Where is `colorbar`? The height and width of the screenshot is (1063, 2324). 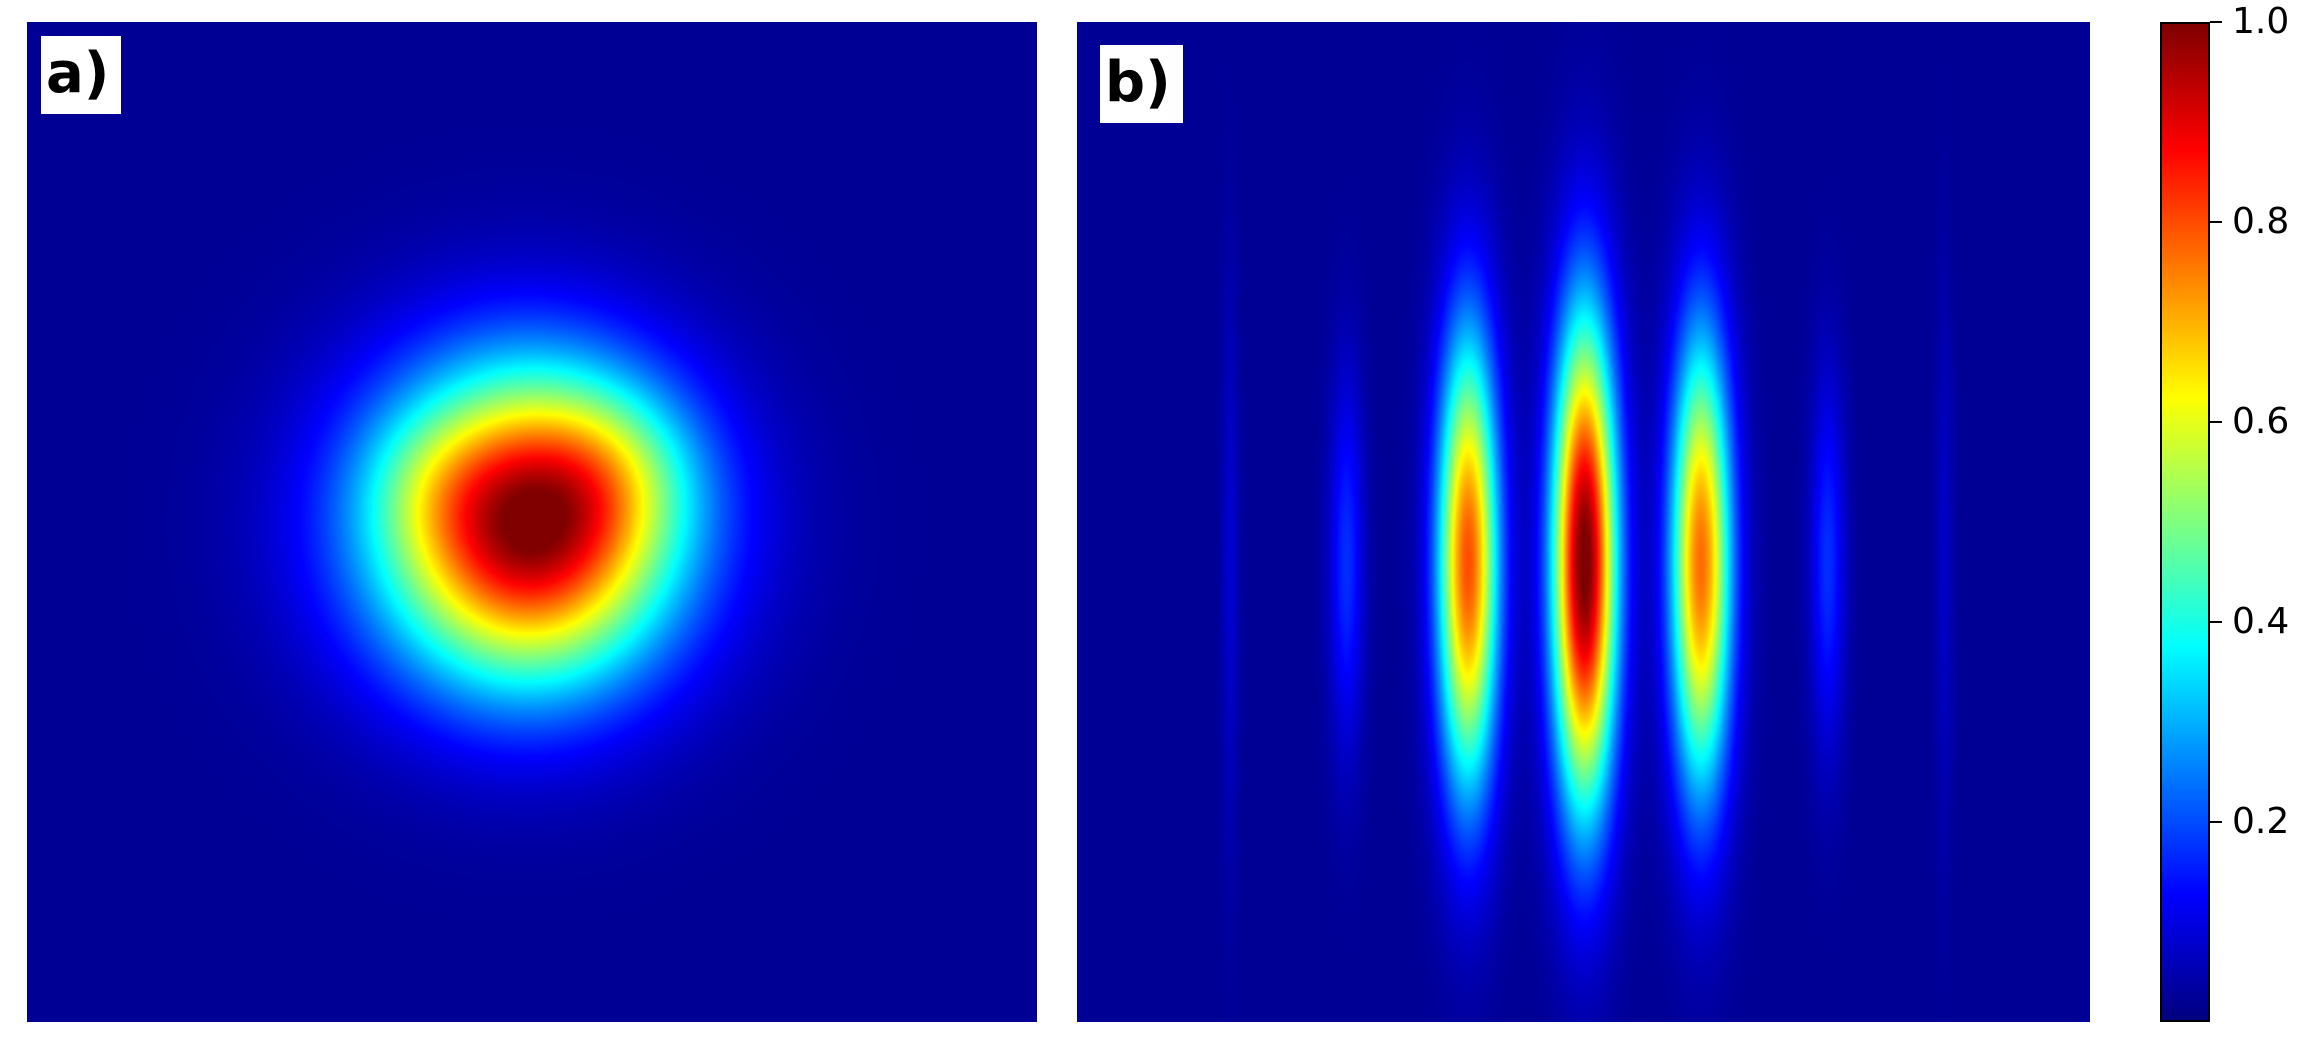 colorbar is located at coordinates (2185, 522).